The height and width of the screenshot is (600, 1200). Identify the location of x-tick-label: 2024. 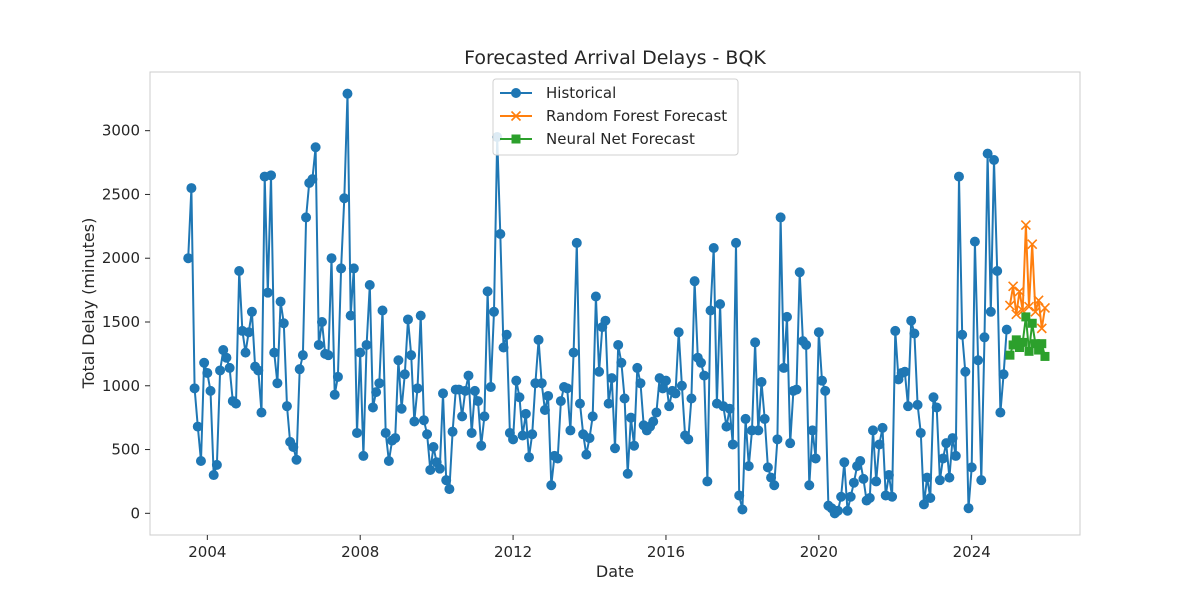
(972, 552).